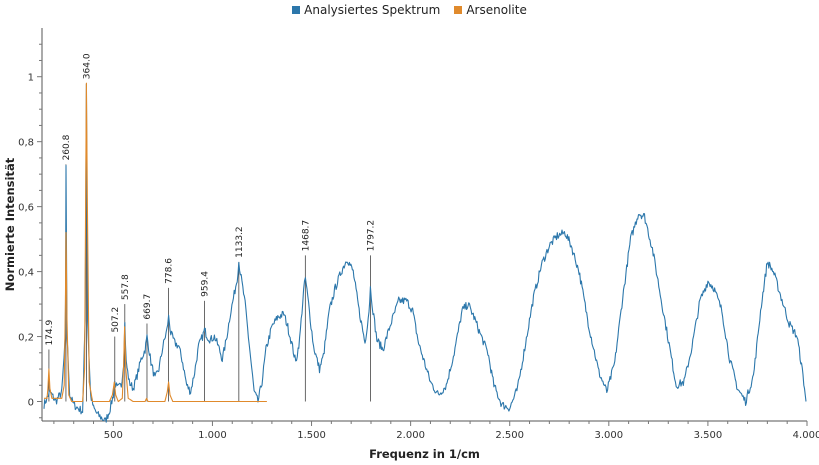  I want to click on peak-label: 1797.2, so click(371, 236).